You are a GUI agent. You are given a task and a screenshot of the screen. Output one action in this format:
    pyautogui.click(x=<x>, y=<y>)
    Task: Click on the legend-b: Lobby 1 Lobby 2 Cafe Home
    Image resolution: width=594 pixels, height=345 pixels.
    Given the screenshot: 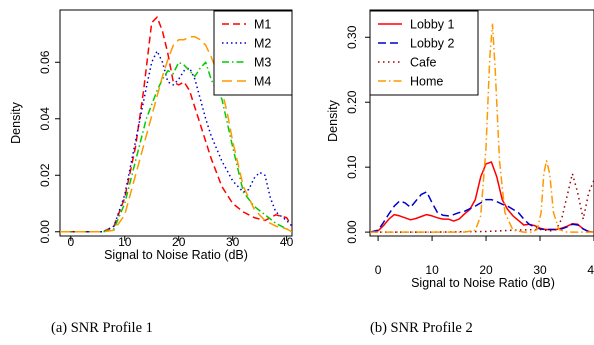 What is the action you would take?
    pyautogui.click(x=424, y=53)
    